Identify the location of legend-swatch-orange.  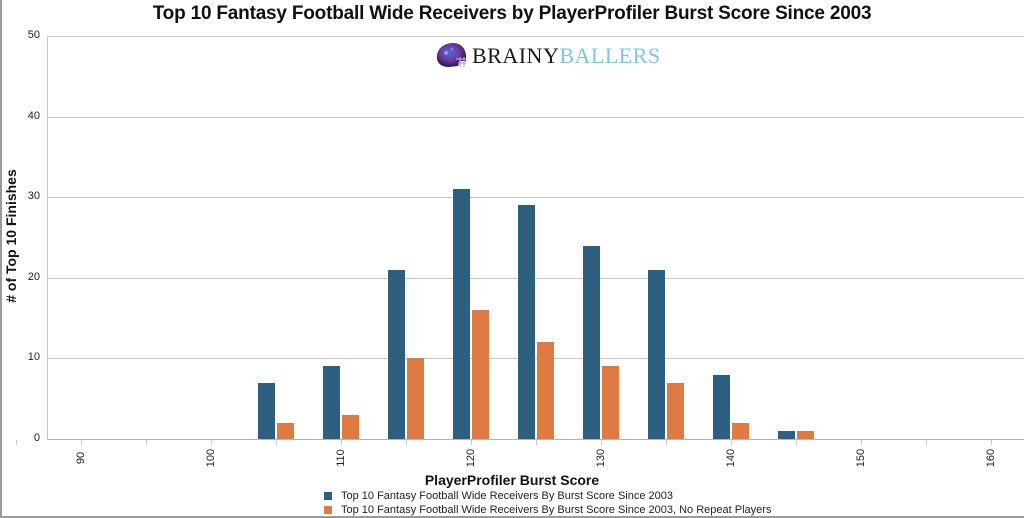
(328, 510).